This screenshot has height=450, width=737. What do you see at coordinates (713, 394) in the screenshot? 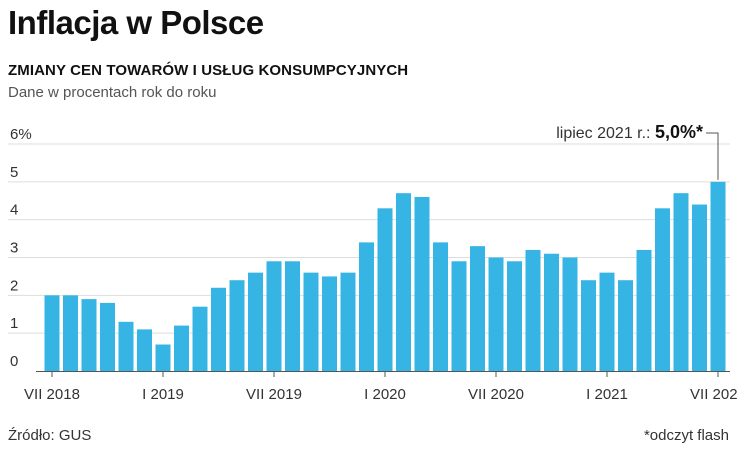
I see `x-tick-label: VII 2021` at bounding box center [713, 394].